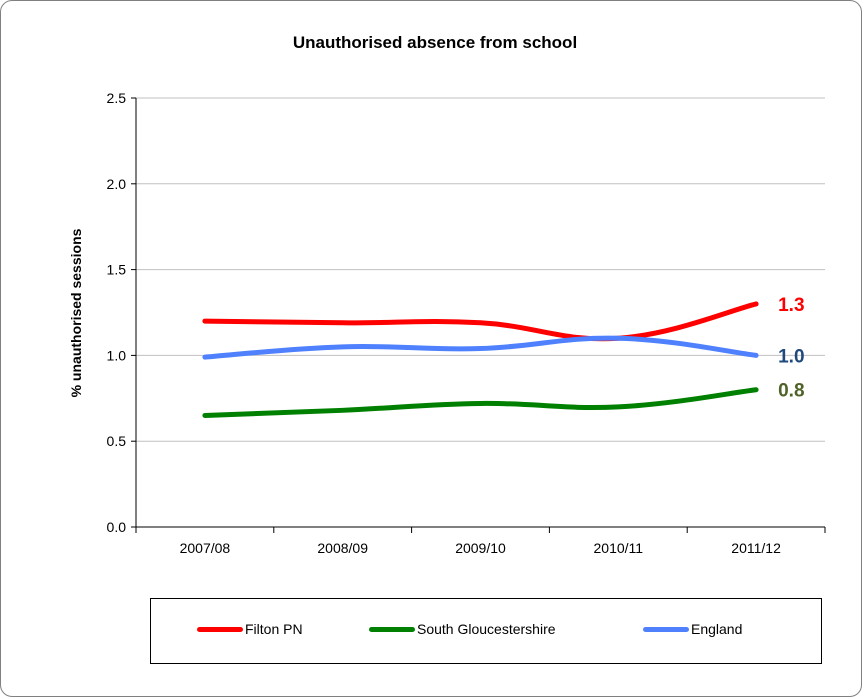 The image size is (864, 699). Describe the element at coordinates (791, 356) in the screenshot. I see `end-value-label-2: 1.0` at that location.